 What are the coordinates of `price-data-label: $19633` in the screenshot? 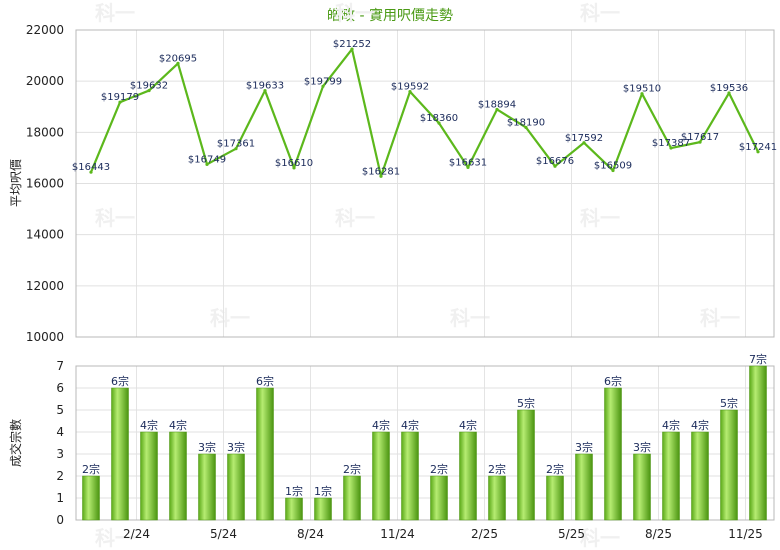 It's located at (265, 86).